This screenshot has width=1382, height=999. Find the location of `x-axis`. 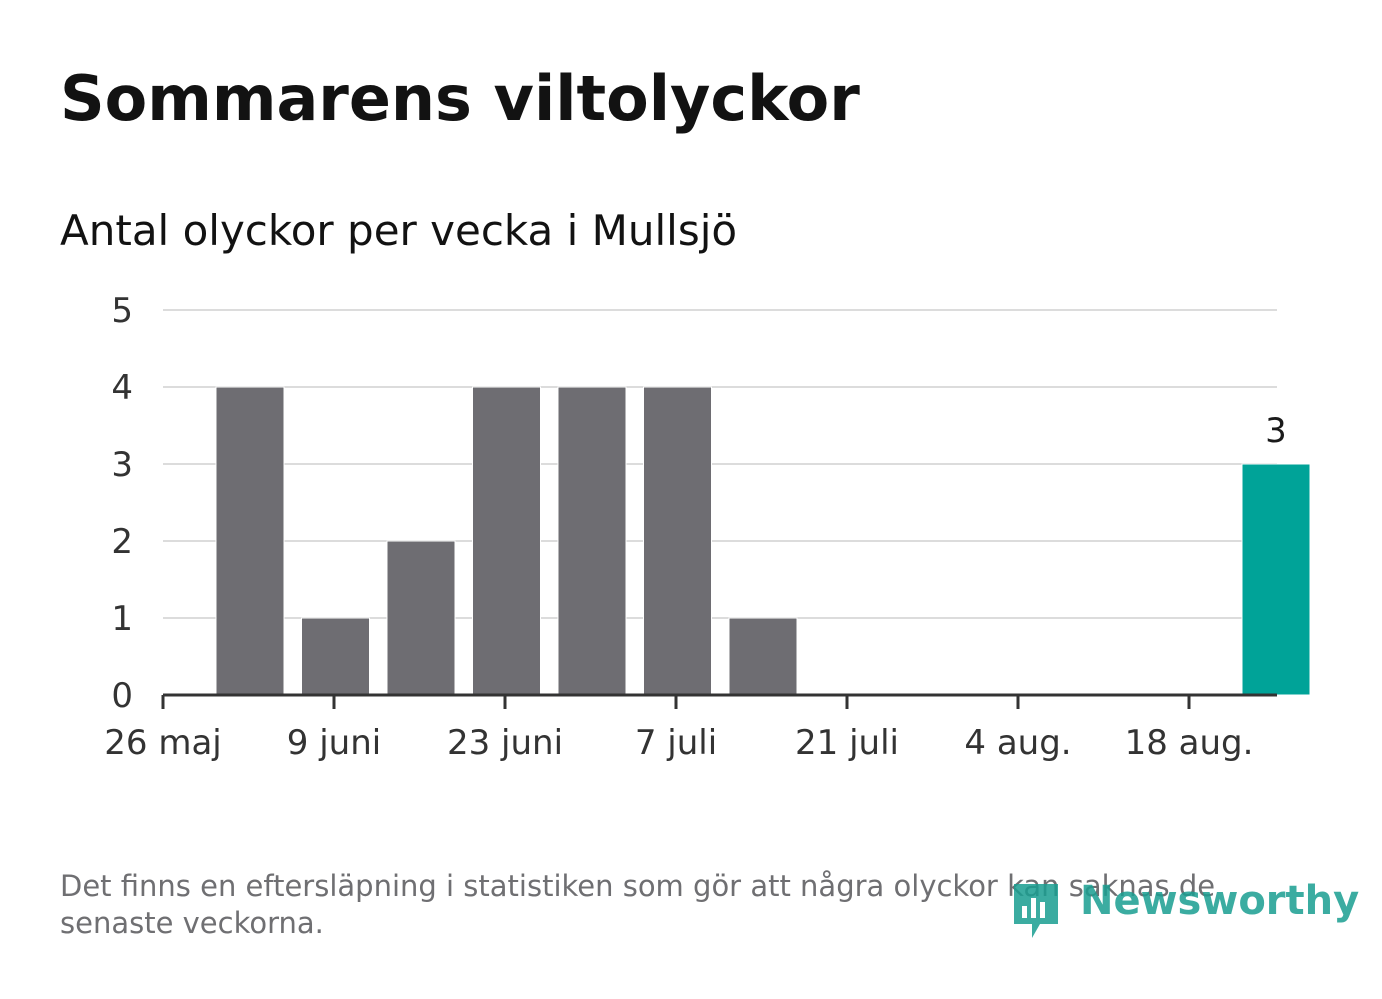

x-axis is located at coordinates (719, 701).